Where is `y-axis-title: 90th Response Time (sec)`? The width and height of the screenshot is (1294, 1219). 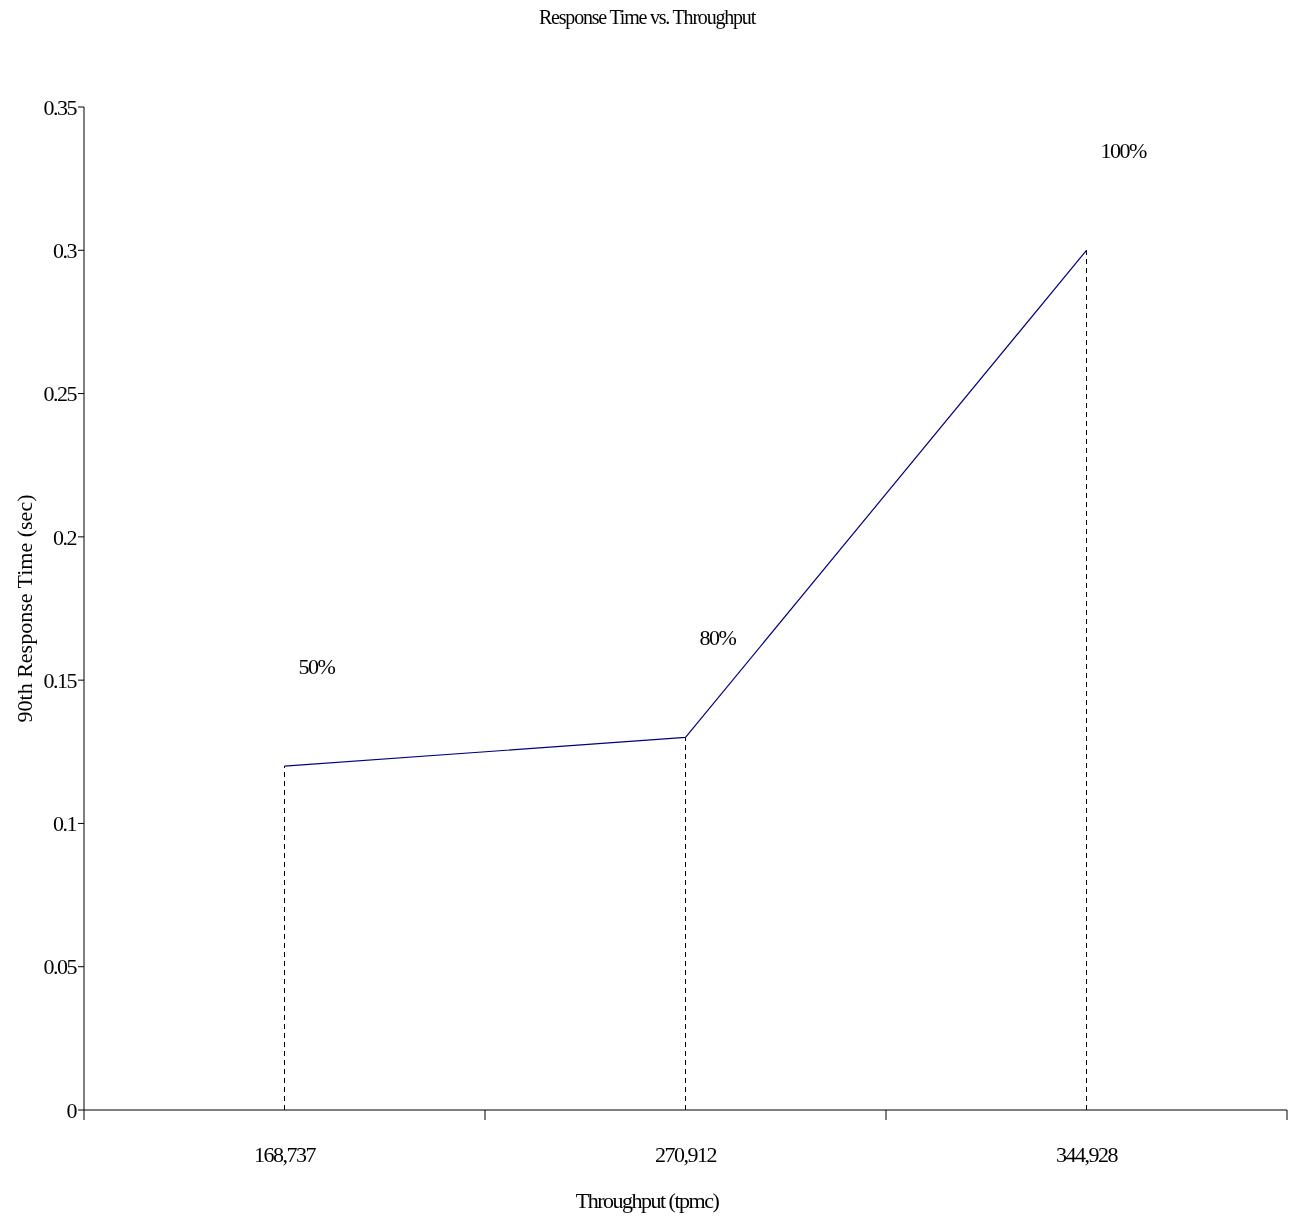 y-axis-title: 90th Response Time (sec) is located at coordinates (24, 608).